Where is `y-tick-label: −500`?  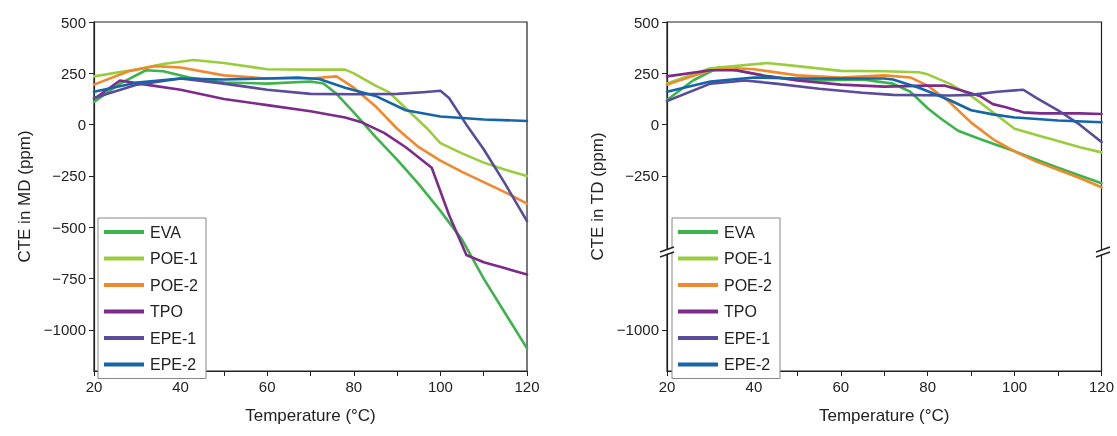
y-tick-label: −500 is located at coordinates (69, 227).